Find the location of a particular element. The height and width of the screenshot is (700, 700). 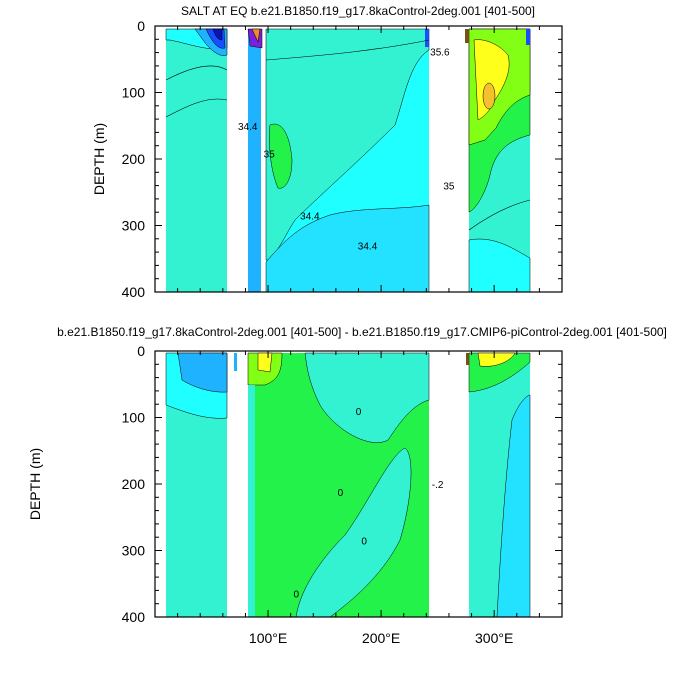

bottom-y-tick-label: 100 is located at coordinates (134, 418).